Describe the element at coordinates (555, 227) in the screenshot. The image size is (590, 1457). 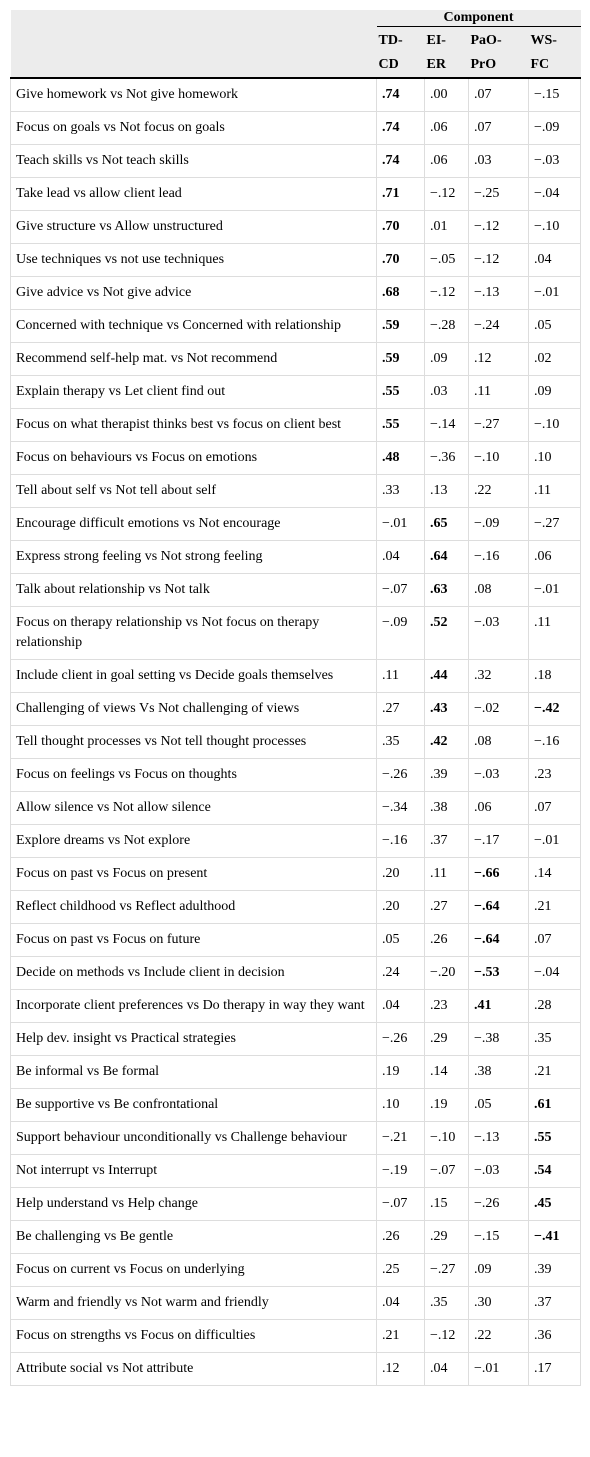
I see `loading-cell: −.10` at that location.